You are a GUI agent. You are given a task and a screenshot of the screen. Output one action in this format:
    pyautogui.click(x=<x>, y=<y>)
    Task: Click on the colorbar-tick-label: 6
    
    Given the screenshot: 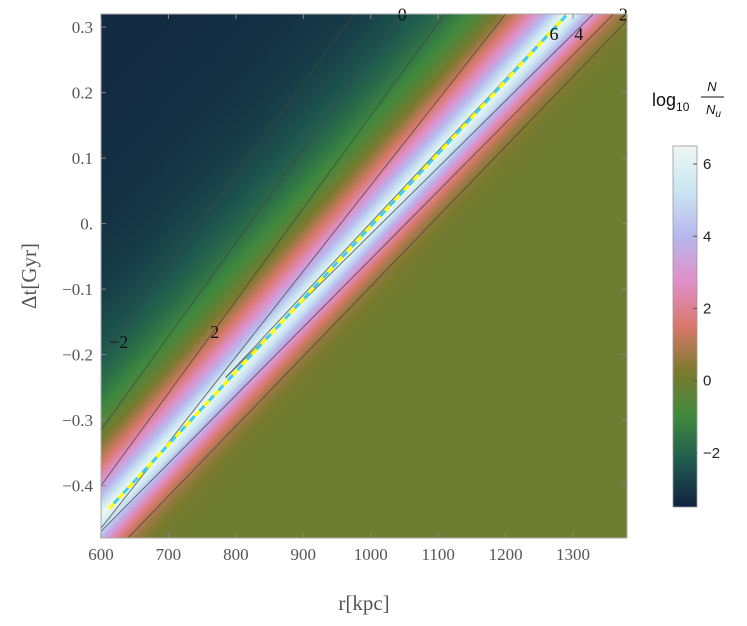 What is the action you would take?
    pyautogui.click(x=707, y=164)
    